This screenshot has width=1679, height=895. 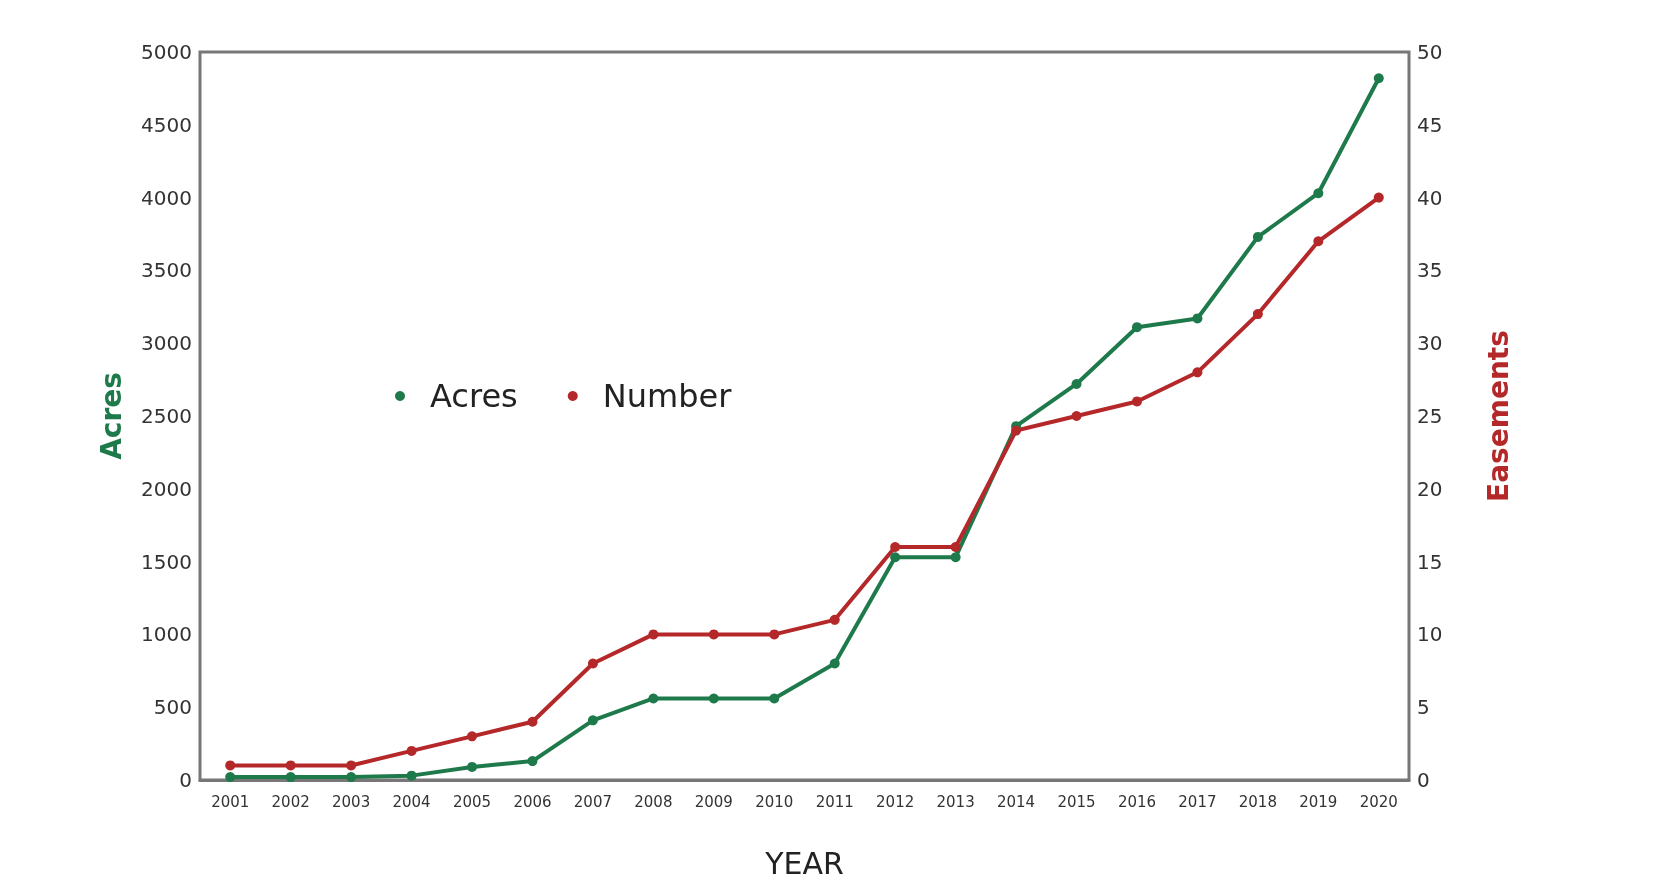 I want to click on x-tick-label: 2015, so click(x=1076, y=801).